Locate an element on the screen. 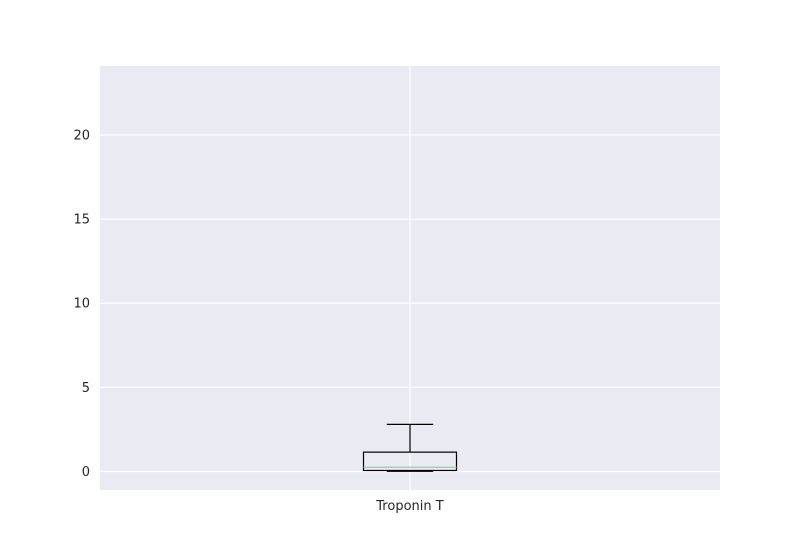 This screenshot has height=555, width=800. y-tick-label: 10 is located at coordinates (81, 304).